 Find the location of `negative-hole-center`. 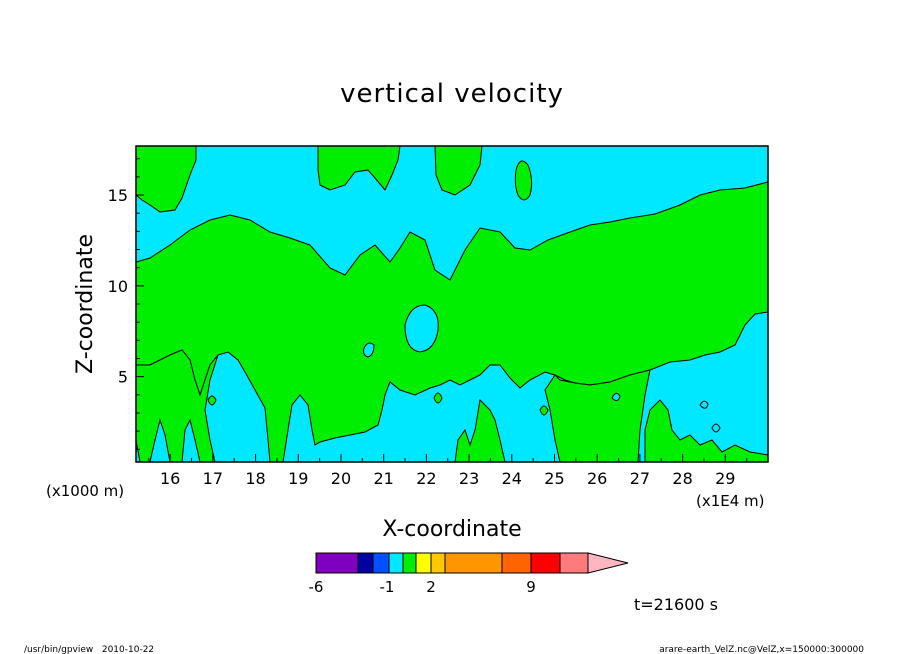

negative-hole-center is located at coordinates (421, 328).